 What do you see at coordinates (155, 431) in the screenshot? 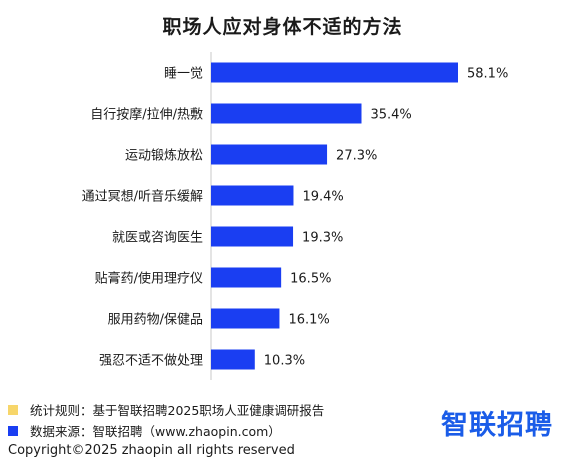
I see `source-text: 数据来源：智联招聘（www.zhaopin.com）` at bounding box center [155, 431].